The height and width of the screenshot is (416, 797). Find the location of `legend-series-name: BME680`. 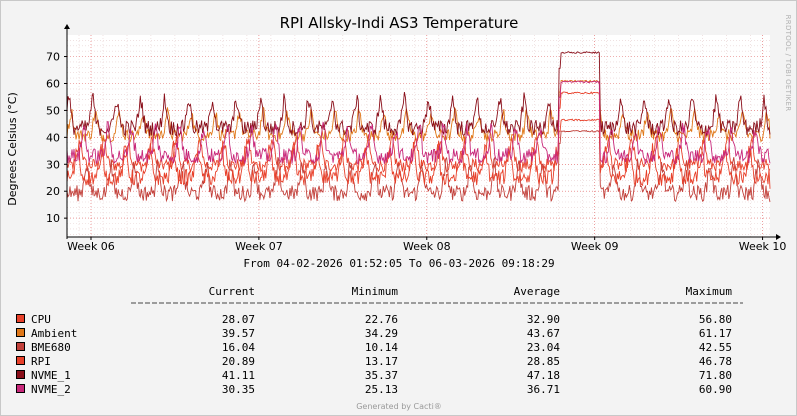

legend-series-name: BME680 is located at coordinates (51, 347).